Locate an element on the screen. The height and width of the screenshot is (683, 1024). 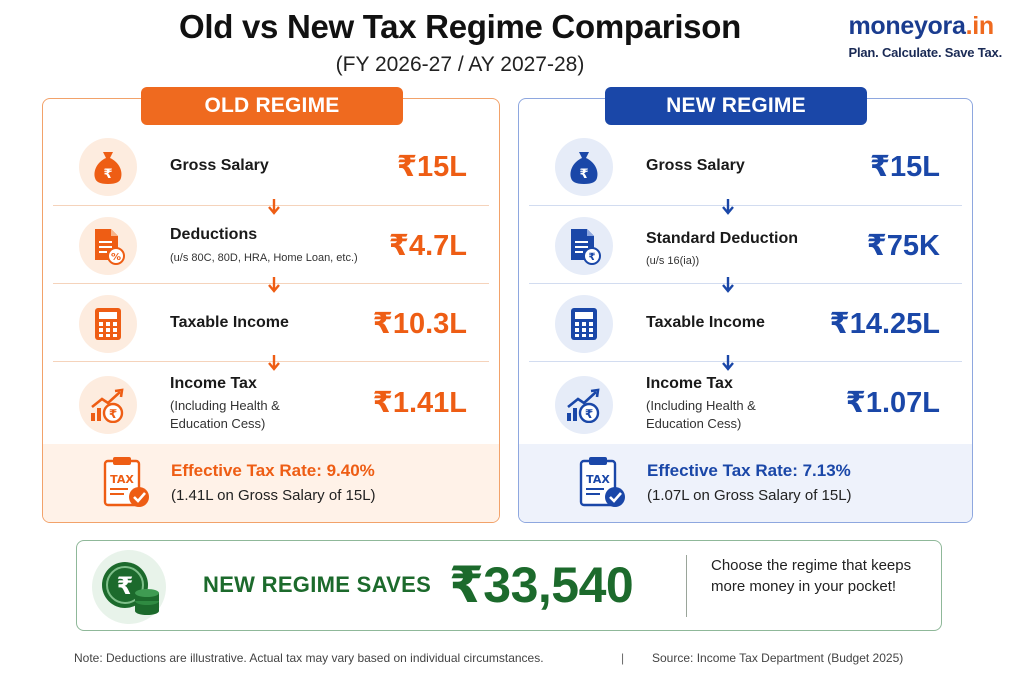
old-regime-header: OLD REGIME is located at coordinates (272, 106).